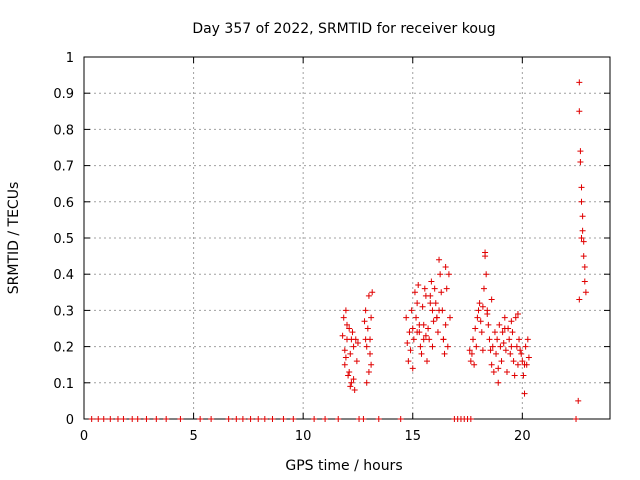  Describe the element at coordinates (63, 94) in the screenshot. I see `y-tick-label: 0.9` at that location.